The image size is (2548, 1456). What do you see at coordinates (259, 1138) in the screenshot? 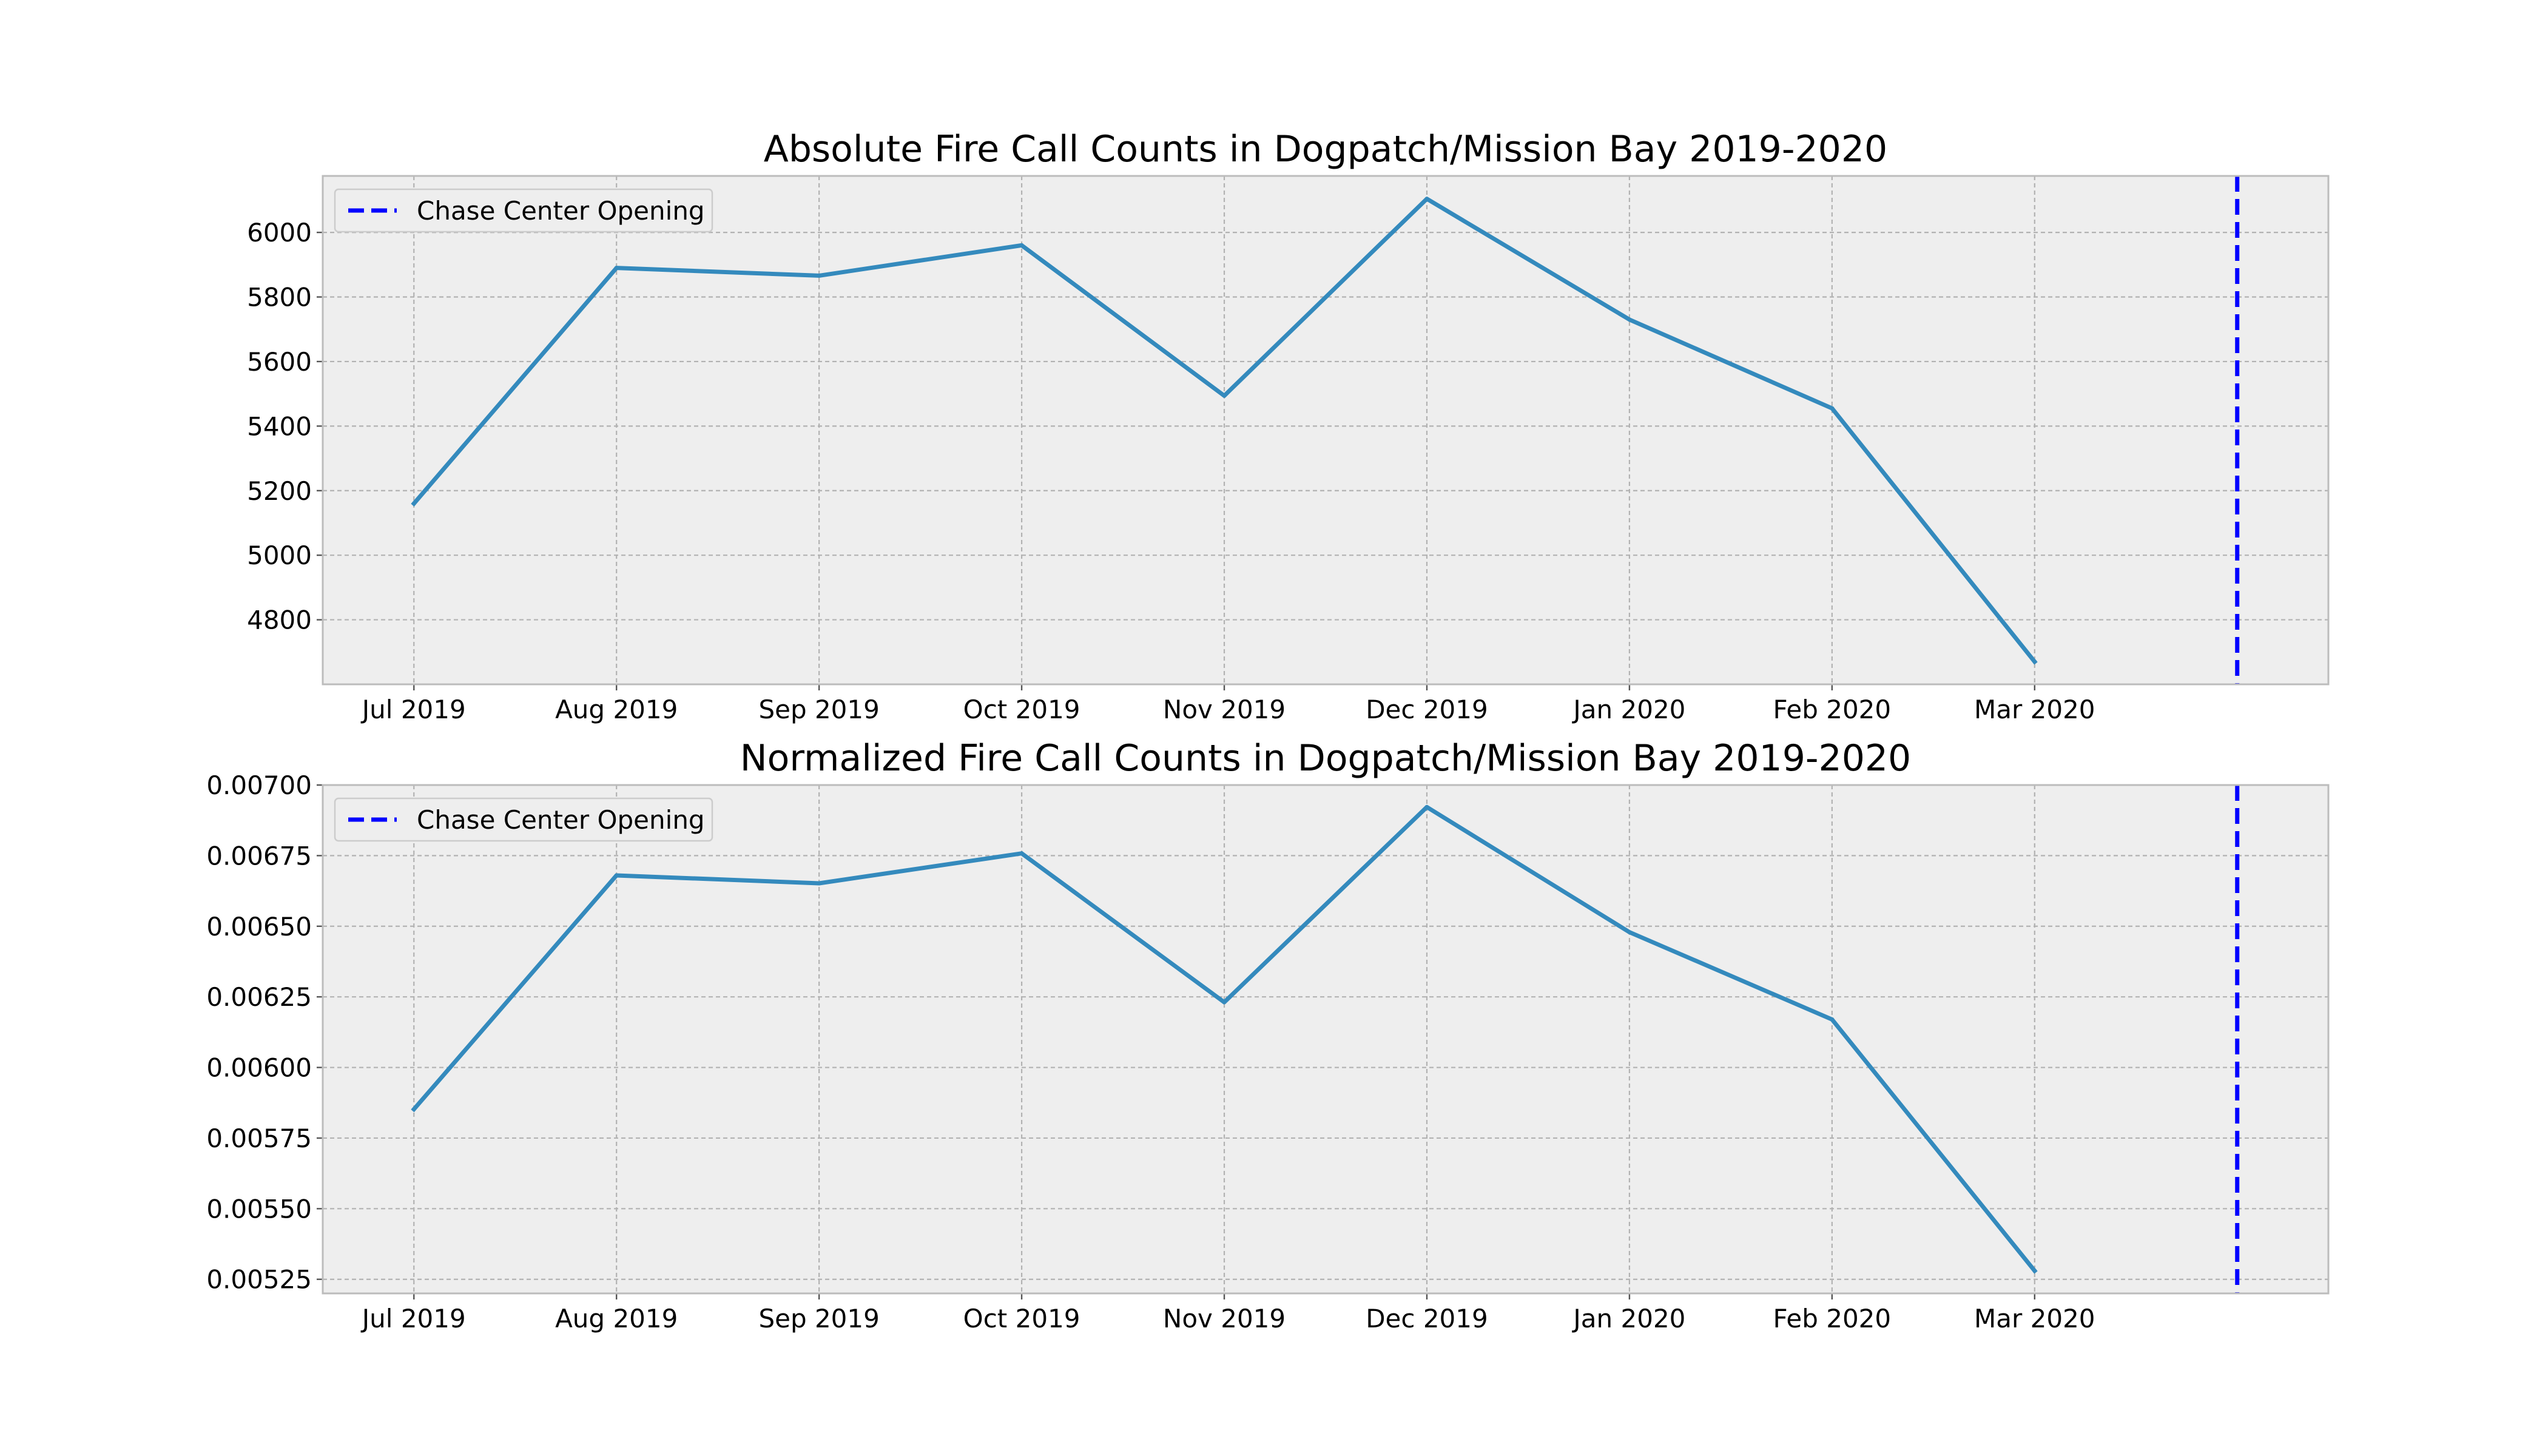
I see `y-tick-label: 0.00575` at bounding box center [259, 1138].